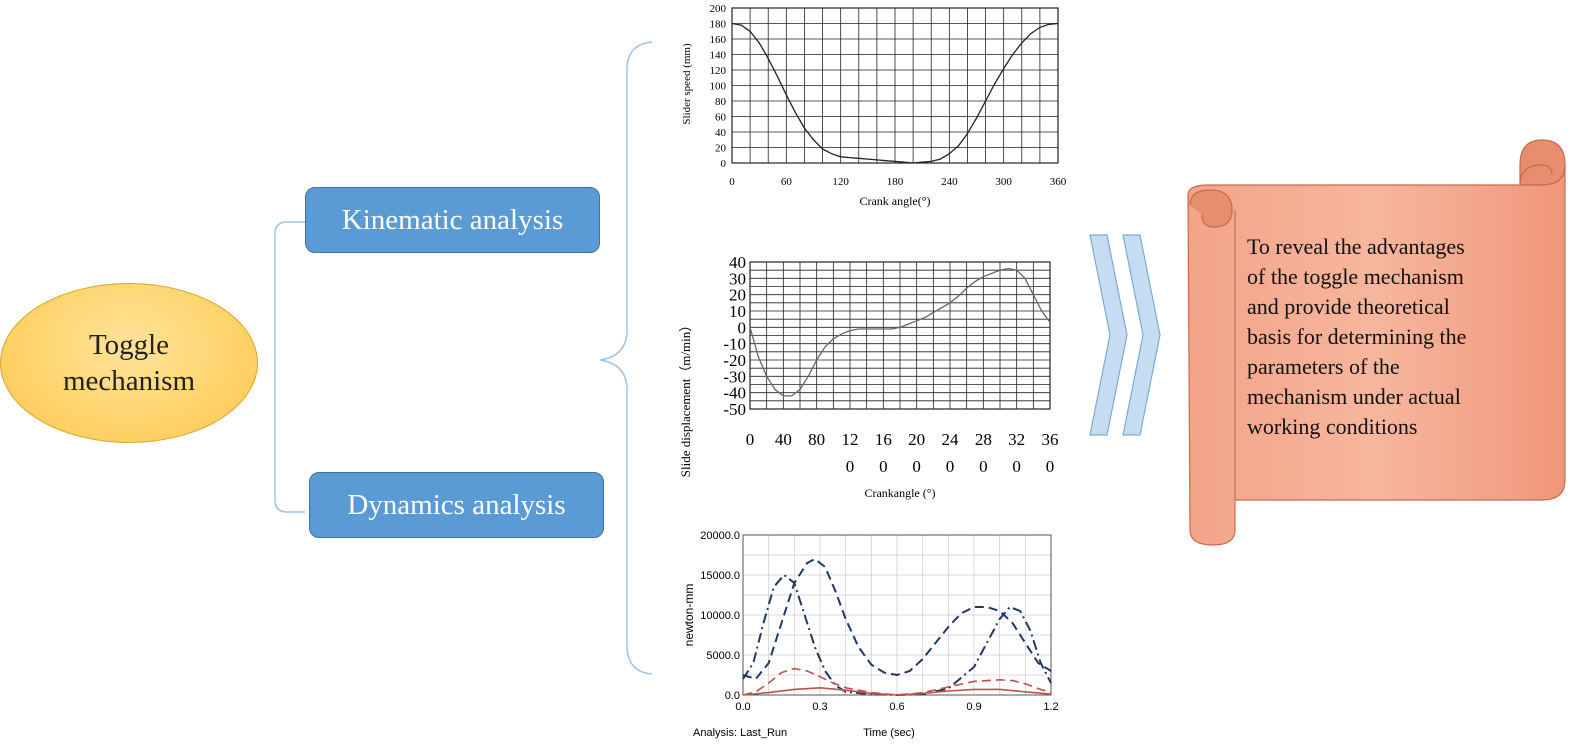 This screenshot has height=744, width=1577. Describe the element at coordinates (737, 295) in the screenshot. I see `chart2-ytick: 20` at that location.